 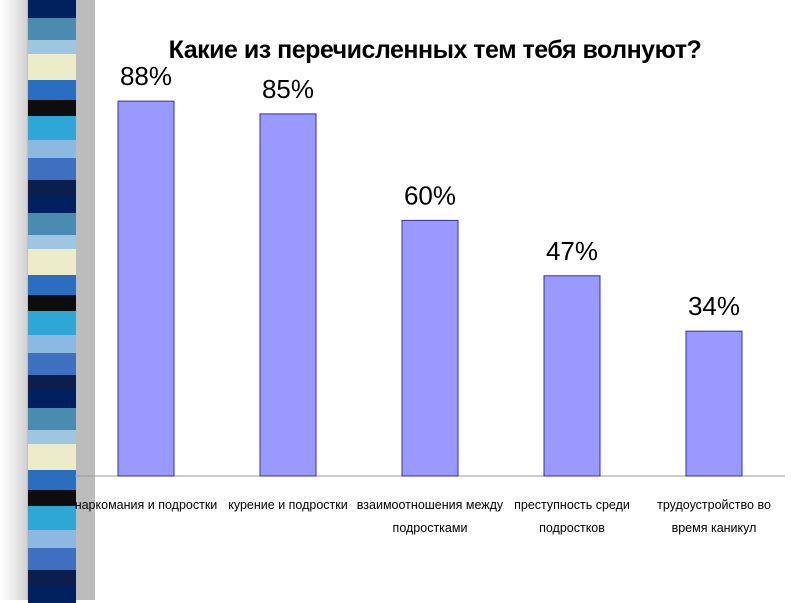 I want to click on decorative-color-blocks, so click(x=52, y=301).